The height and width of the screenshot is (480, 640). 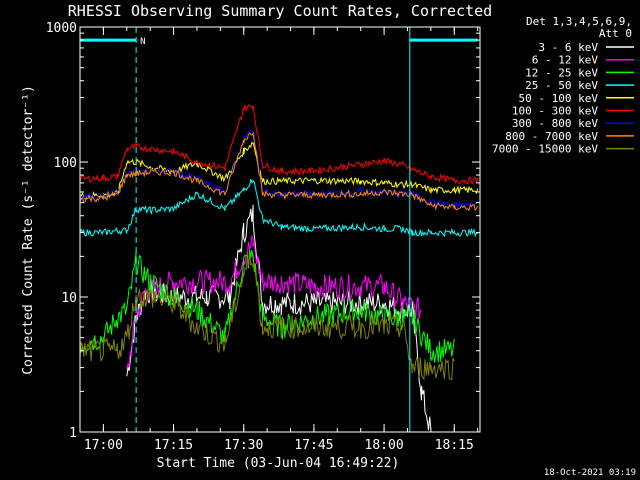 I want to click on x-tick-label: 17:45, so click(x=313, y=445).